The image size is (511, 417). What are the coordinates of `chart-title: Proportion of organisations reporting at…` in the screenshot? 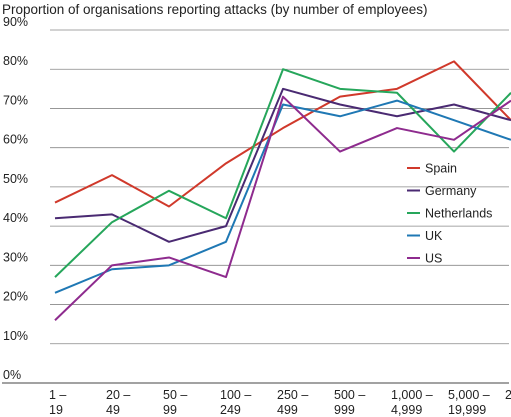 It's located at (215, 9).